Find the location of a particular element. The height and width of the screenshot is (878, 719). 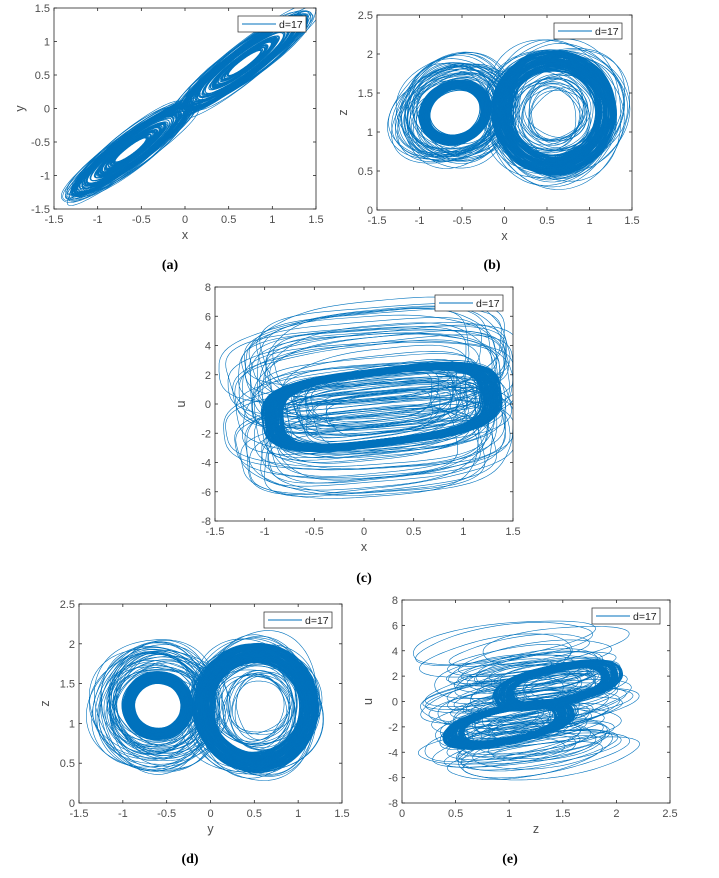

subplot-d: -1.5 -1 -0.5 0 0.5 1 1.5 0 0.5 1 1.5 2 2.5 y z d=17 (d) is located at coordinates (194, 733).